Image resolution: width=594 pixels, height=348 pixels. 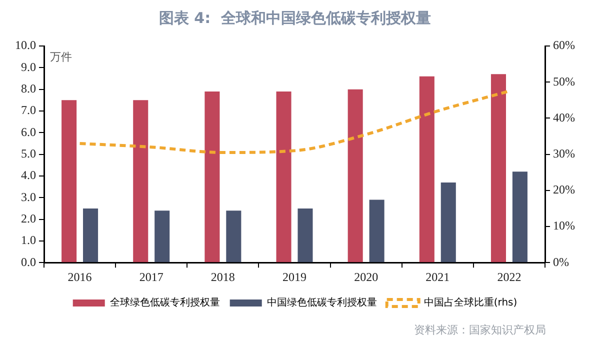 I want to click on y-tick-label: 7.0, so click(x=28, y=110).